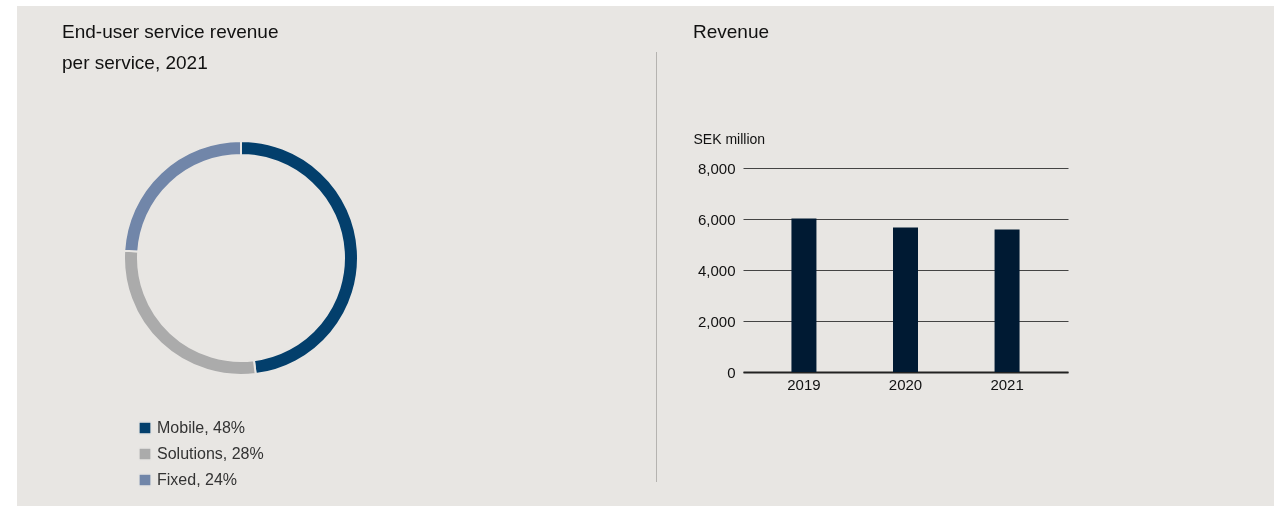  Describe the element at coordinates (716, 168) in the screenshot. I see `y-tick-label: 8,000` at that location.